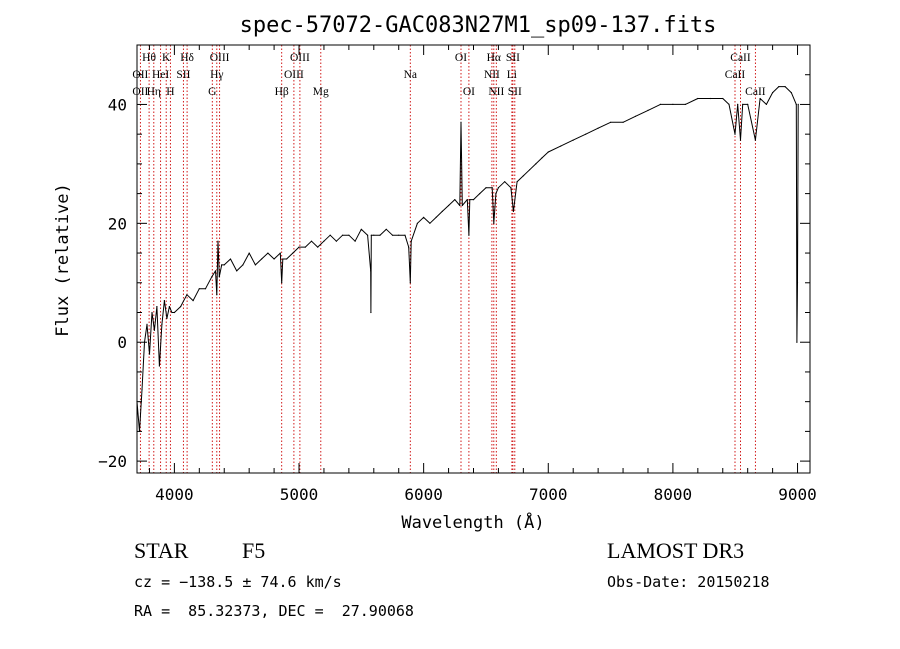  What do you see at coordinates (676, 550) in the screenshot?
I see `survey-name: LAMOST DR3` at bounding box center [676, 550].